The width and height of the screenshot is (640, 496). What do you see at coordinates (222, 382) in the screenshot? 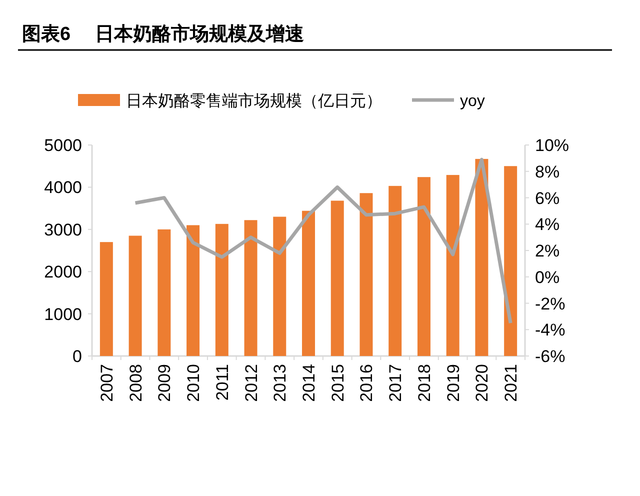
I see `x-tick-label: 2011` at bounding box center [222, 382].